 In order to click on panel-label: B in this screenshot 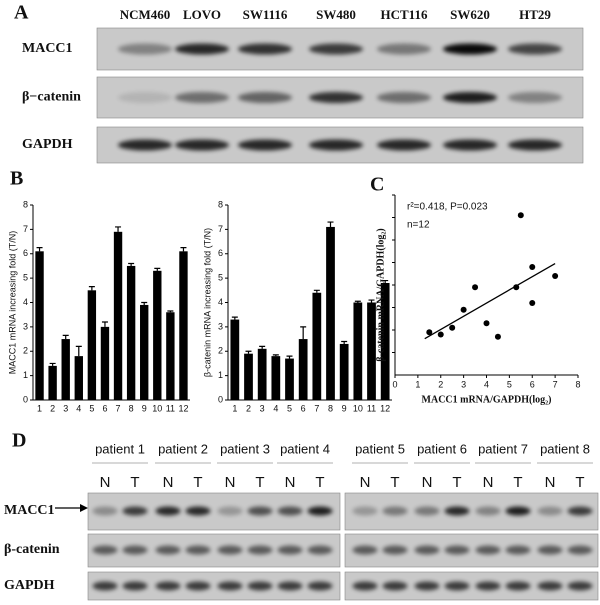, I will do `click(16, 179)`.